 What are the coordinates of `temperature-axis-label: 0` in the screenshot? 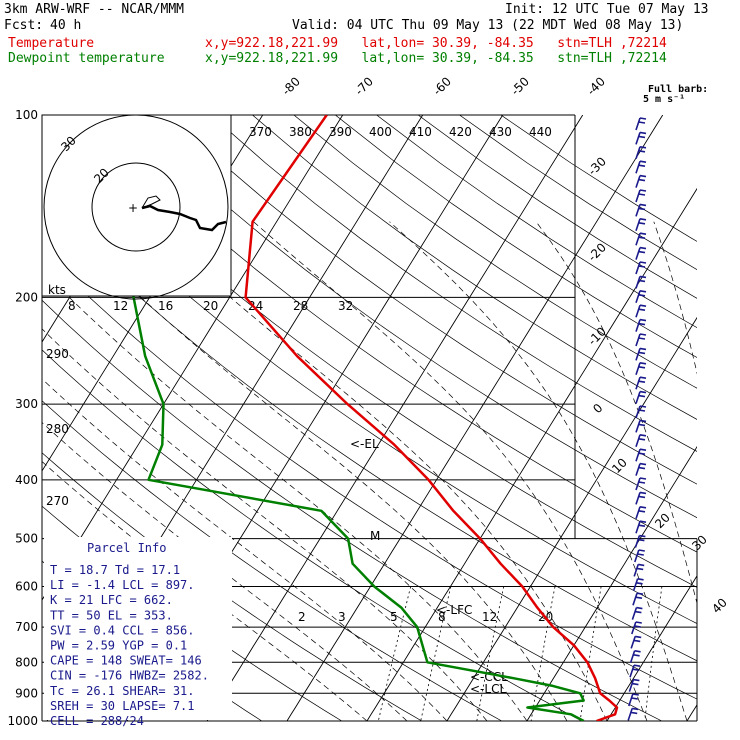 It's located at (597, 408).